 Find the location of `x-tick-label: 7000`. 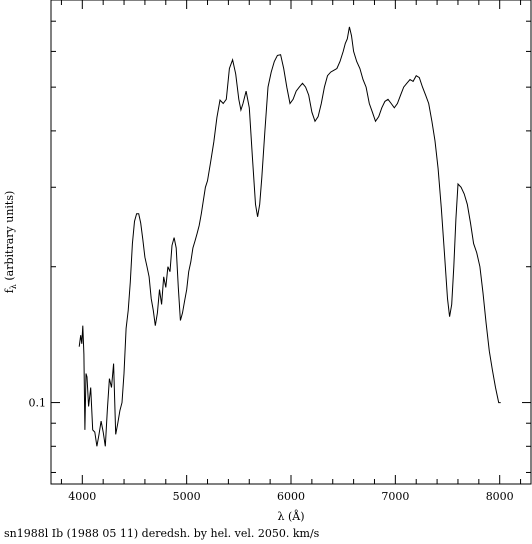

x-tick-label: 7000 is located at coordinates (395, 496).